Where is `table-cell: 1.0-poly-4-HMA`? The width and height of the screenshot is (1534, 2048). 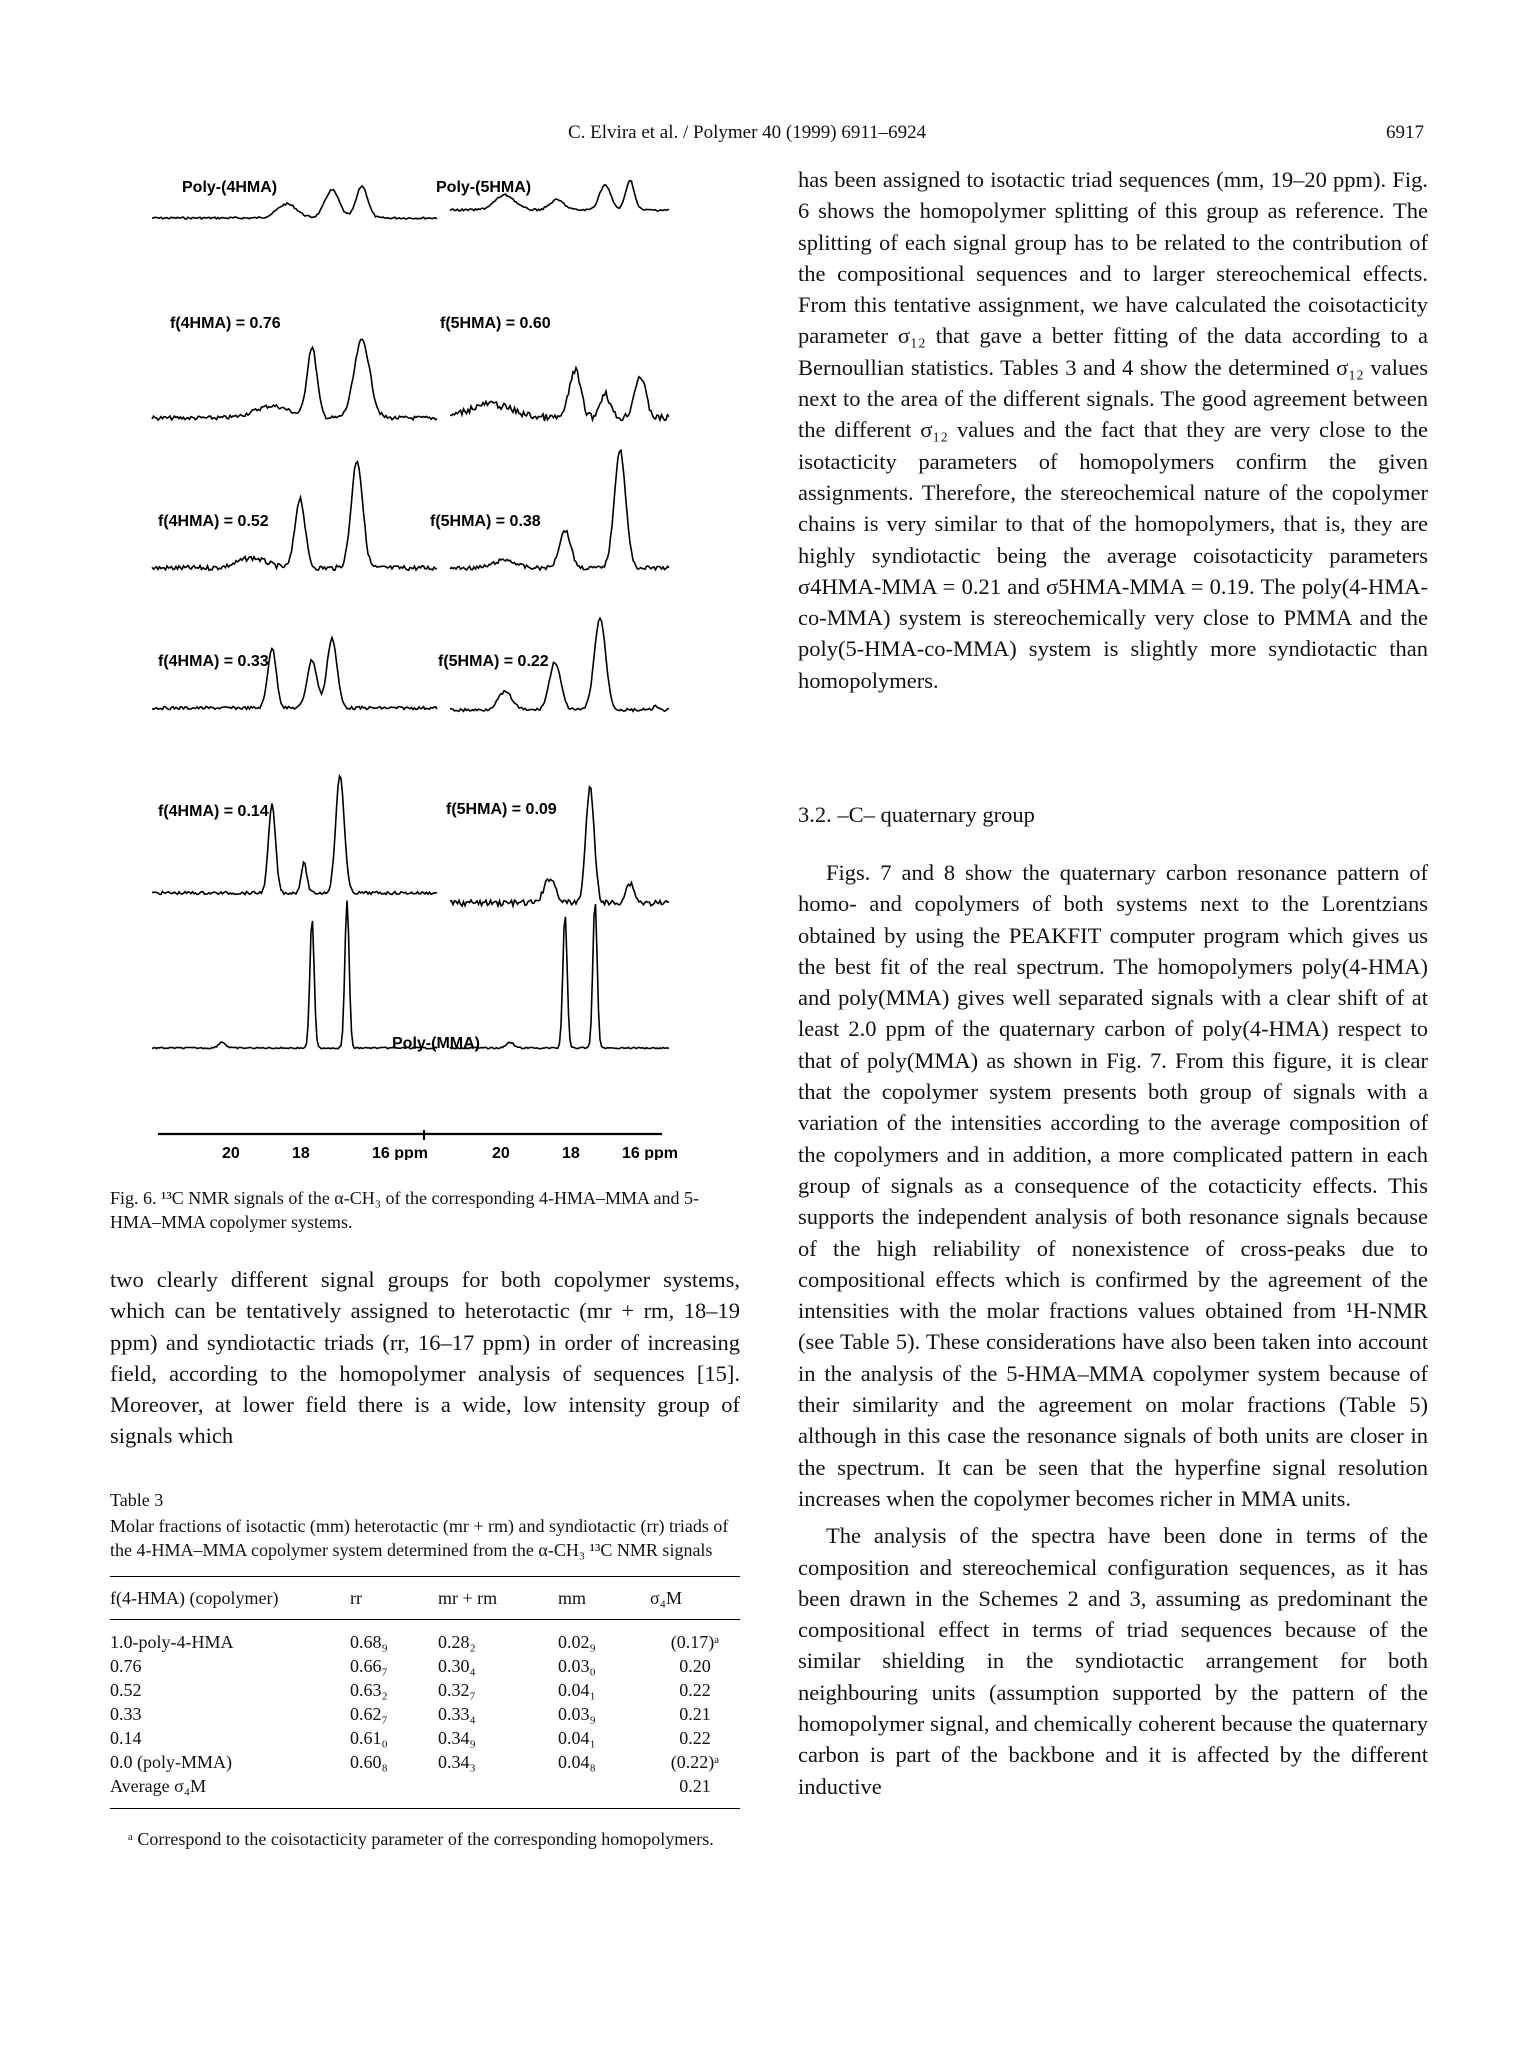 table-cell: 1.0-poly-4-HMA is located at coordinates (172, 1642).